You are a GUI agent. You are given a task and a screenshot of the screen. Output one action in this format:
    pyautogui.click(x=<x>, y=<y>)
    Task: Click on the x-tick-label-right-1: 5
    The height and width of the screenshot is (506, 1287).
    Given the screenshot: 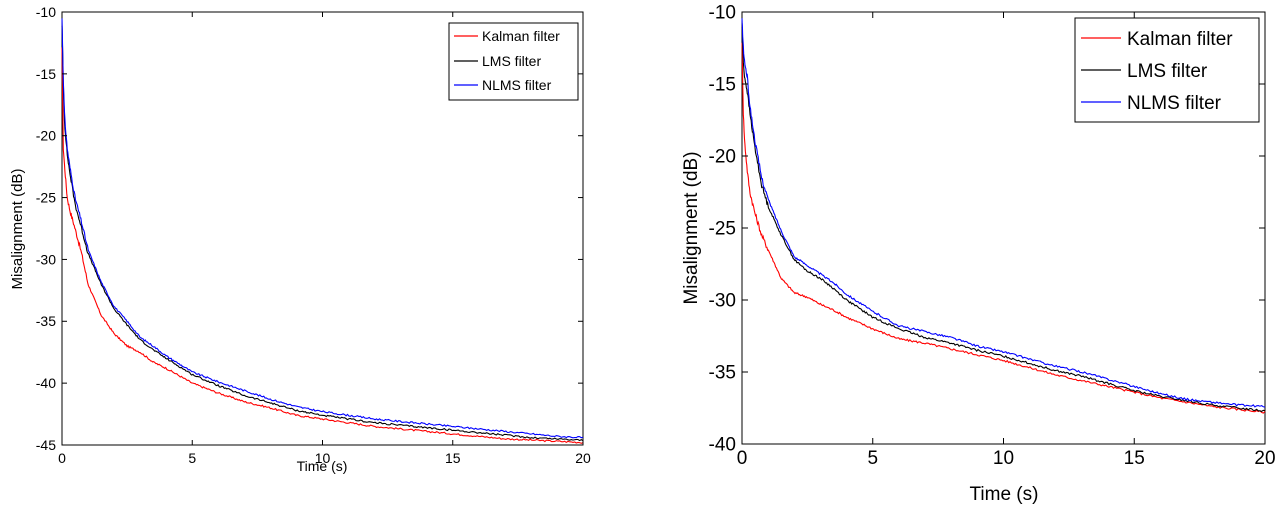 What is the action you would take?
    pyautogui.click(x=872, y=458)
    